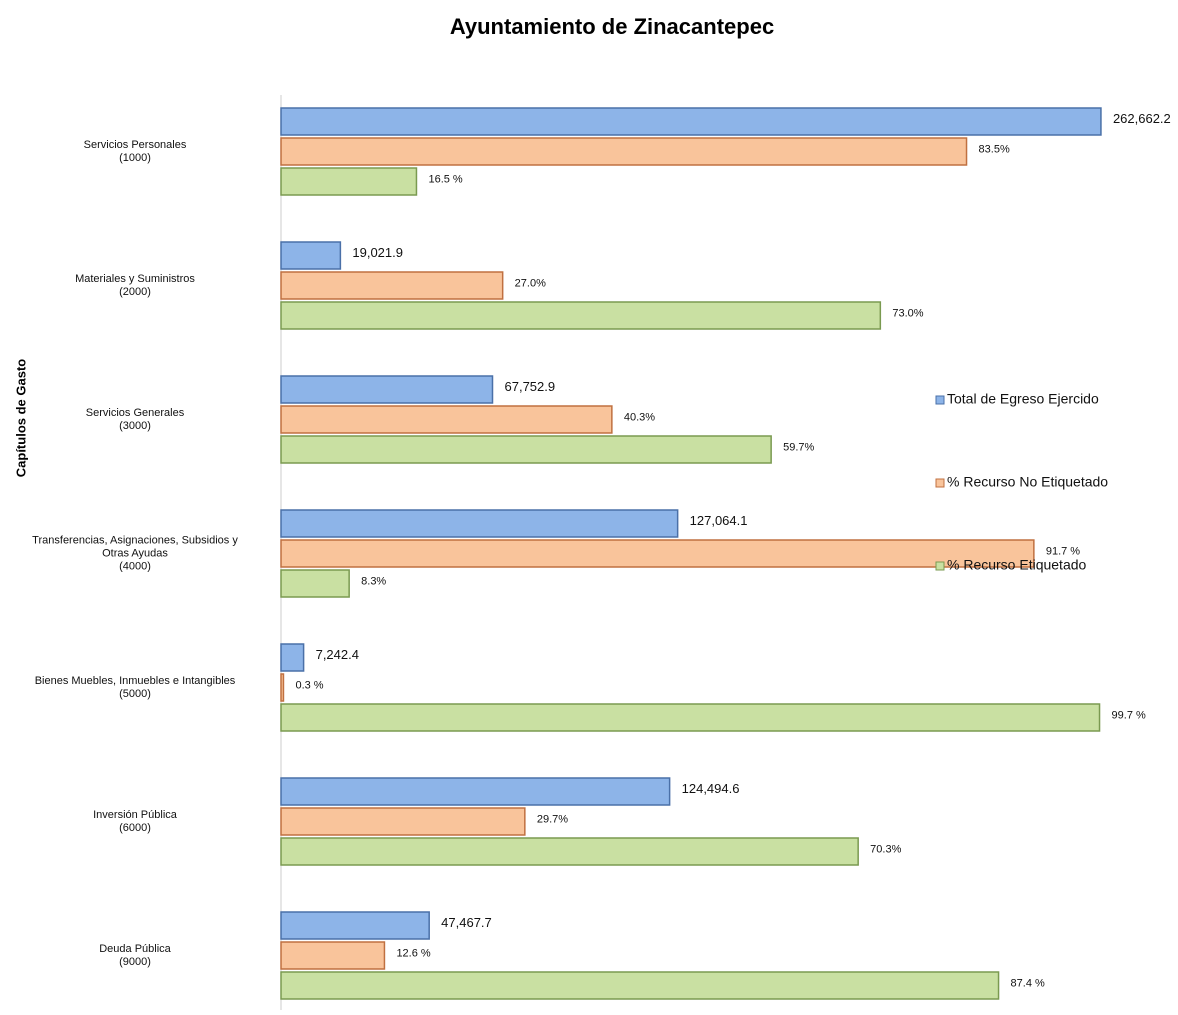  What do you see at coordinates (1017, 565) in the screenshot?
I see `legend-label: % Recurso Etiquetado` at bounding box center [1017, 565].